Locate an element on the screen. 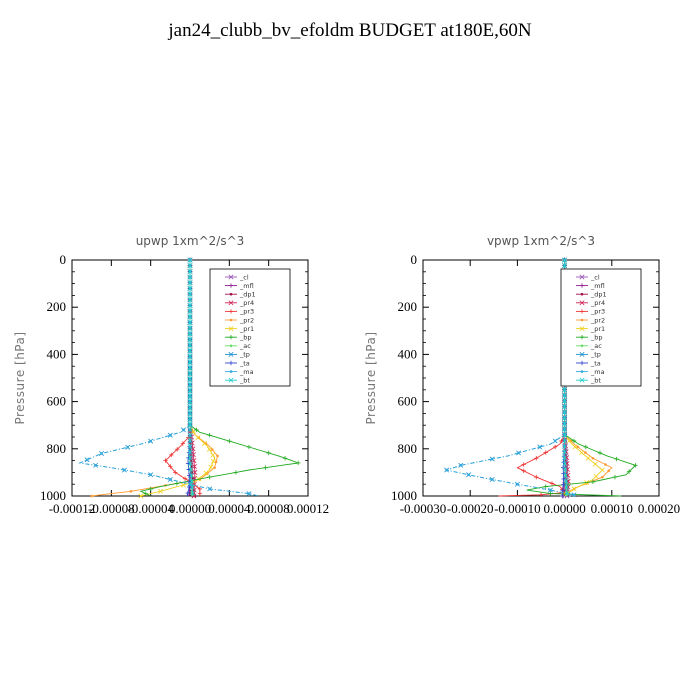 This screenshot has height=700, width=700. y-tick-label: 400 is located at coordinates (57, 353).